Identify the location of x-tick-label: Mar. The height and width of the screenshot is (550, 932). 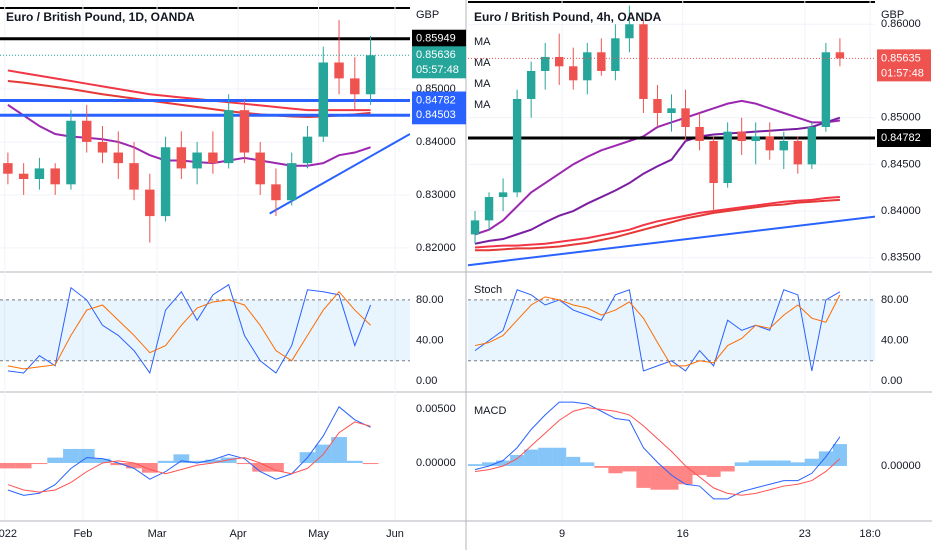
(157, 534).